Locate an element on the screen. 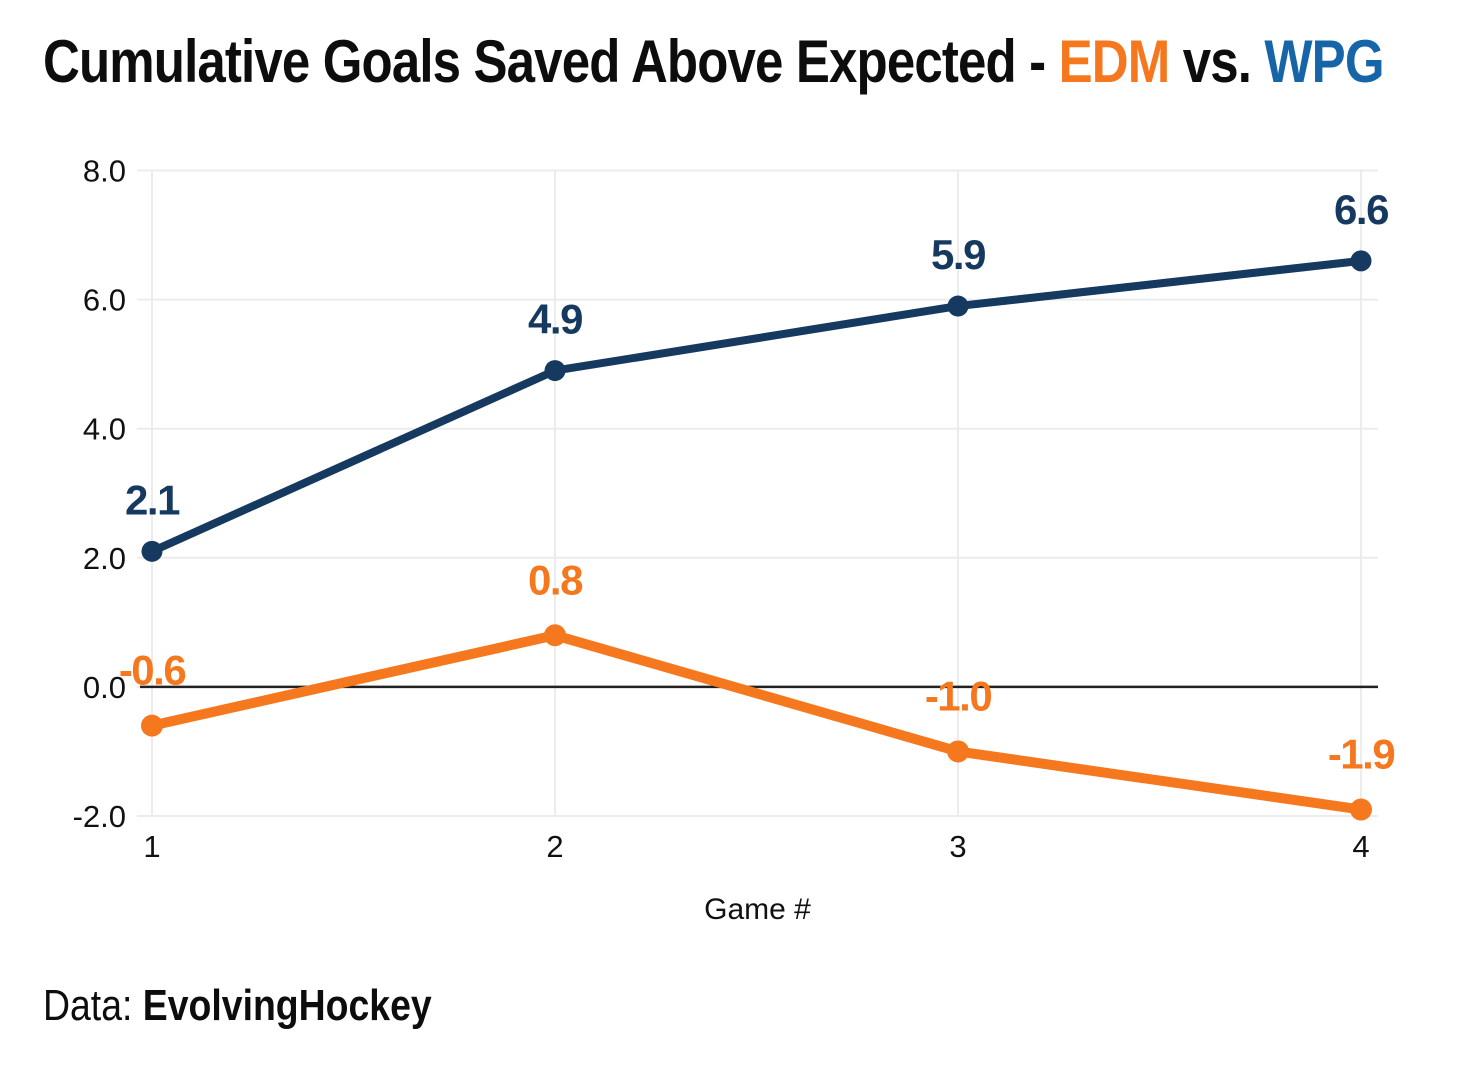  wpg-value-label-game-2: 4.9 is located at coordinates (555, 319).